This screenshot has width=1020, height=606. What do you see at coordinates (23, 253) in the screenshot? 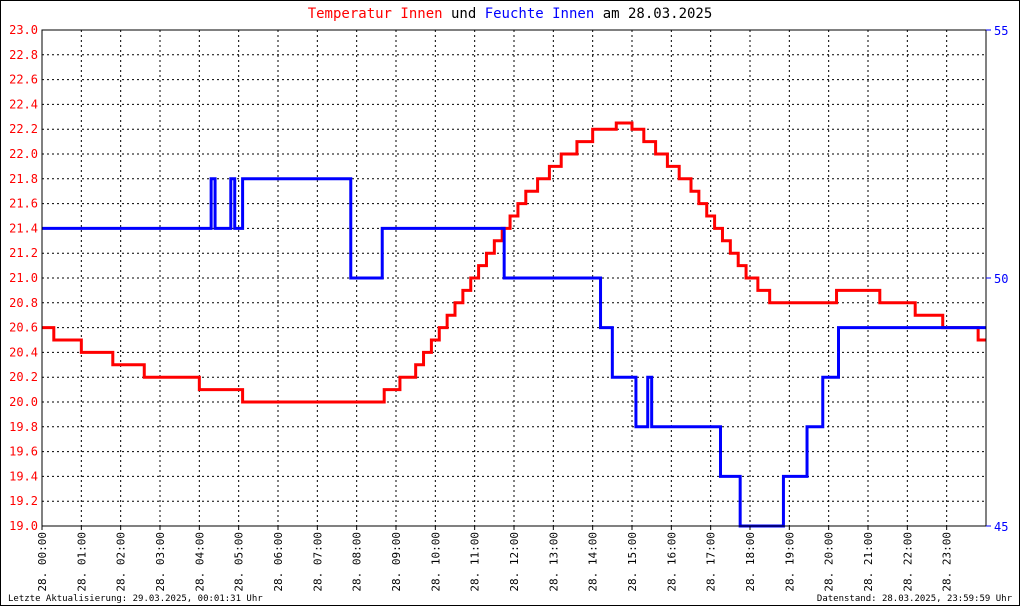
I see `y-left-tick-label: 21.2` at bounding box center [23, 253].